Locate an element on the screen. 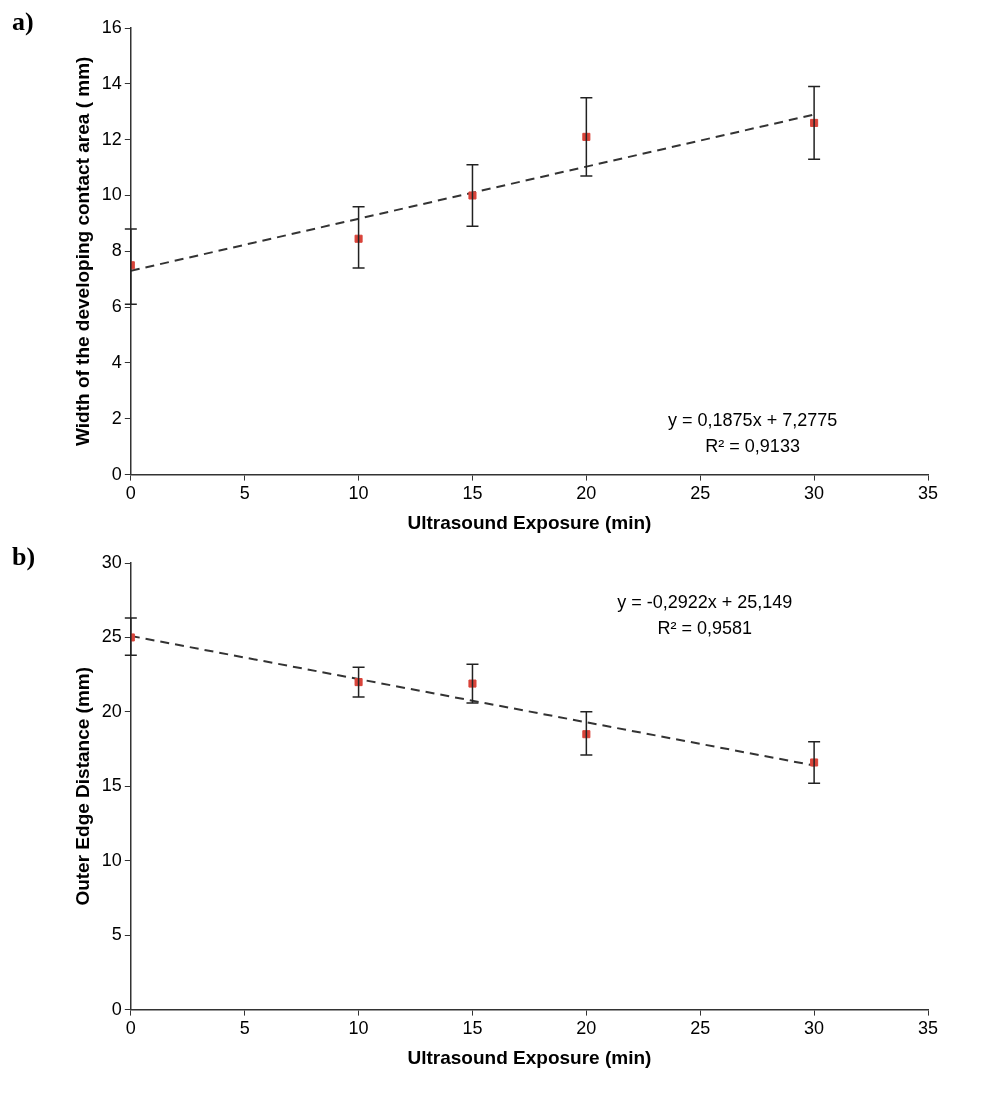  y-axis-title: Outer Edge Distance (mm) is located at coordinates (82, 786).